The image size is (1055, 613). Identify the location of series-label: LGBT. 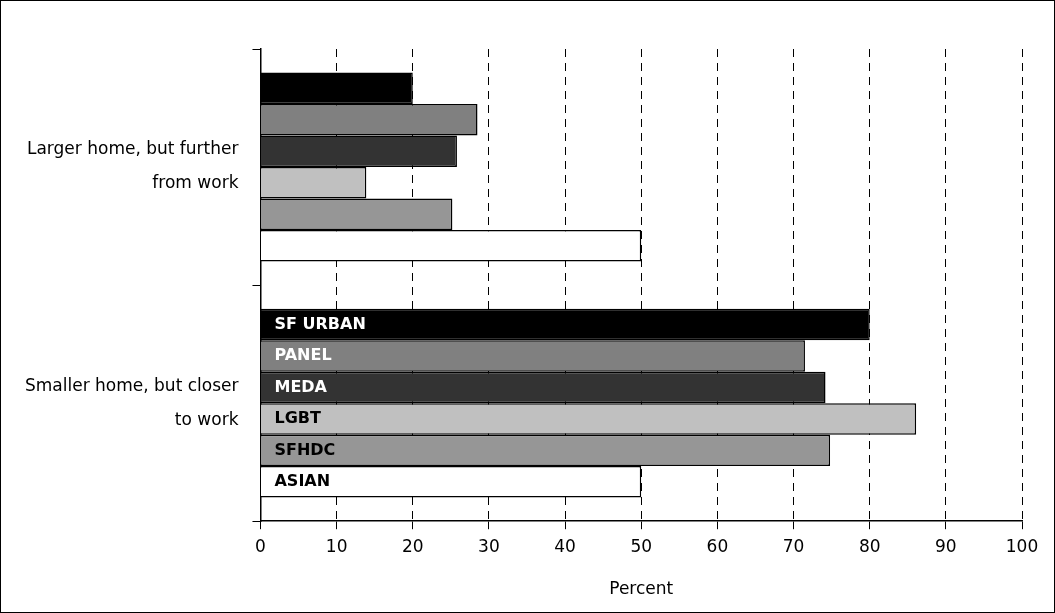
(297, 418).